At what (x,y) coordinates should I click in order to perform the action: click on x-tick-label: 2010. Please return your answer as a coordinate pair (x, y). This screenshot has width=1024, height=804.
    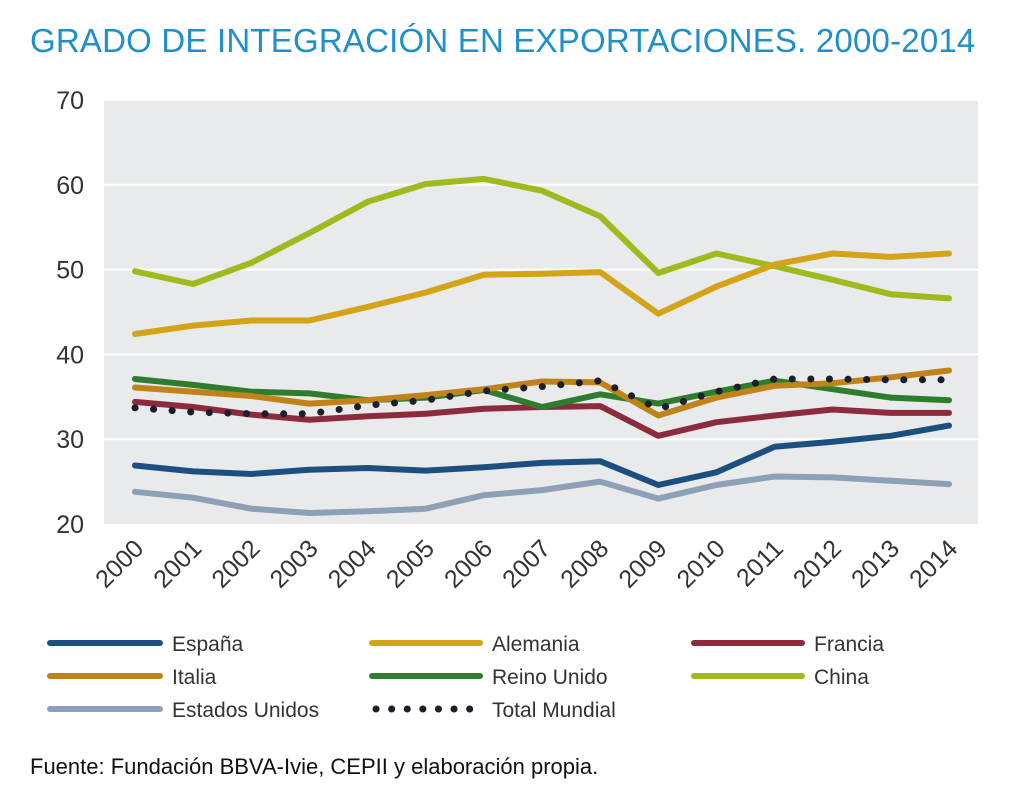
    Looking at the image, I should click on (701, 563).